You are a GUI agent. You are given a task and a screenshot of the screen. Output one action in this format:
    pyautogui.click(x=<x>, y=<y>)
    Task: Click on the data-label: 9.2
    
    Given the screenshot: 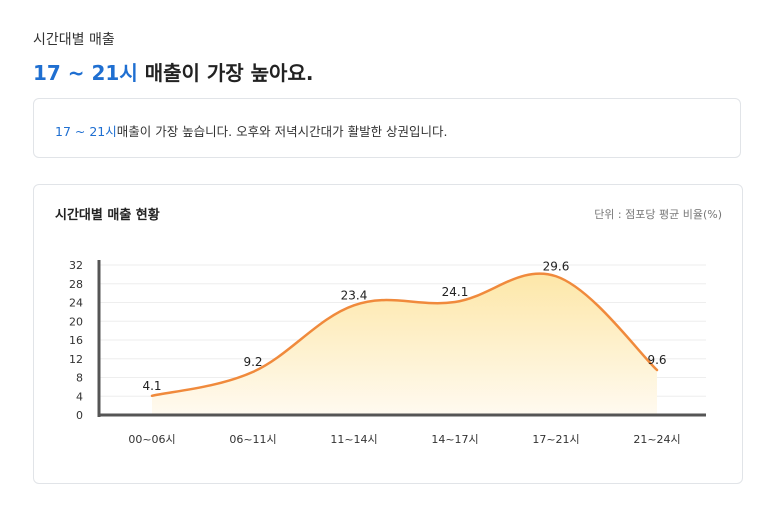 What is the action you would take?
    pyautogui.click(x=252, y=362)
    